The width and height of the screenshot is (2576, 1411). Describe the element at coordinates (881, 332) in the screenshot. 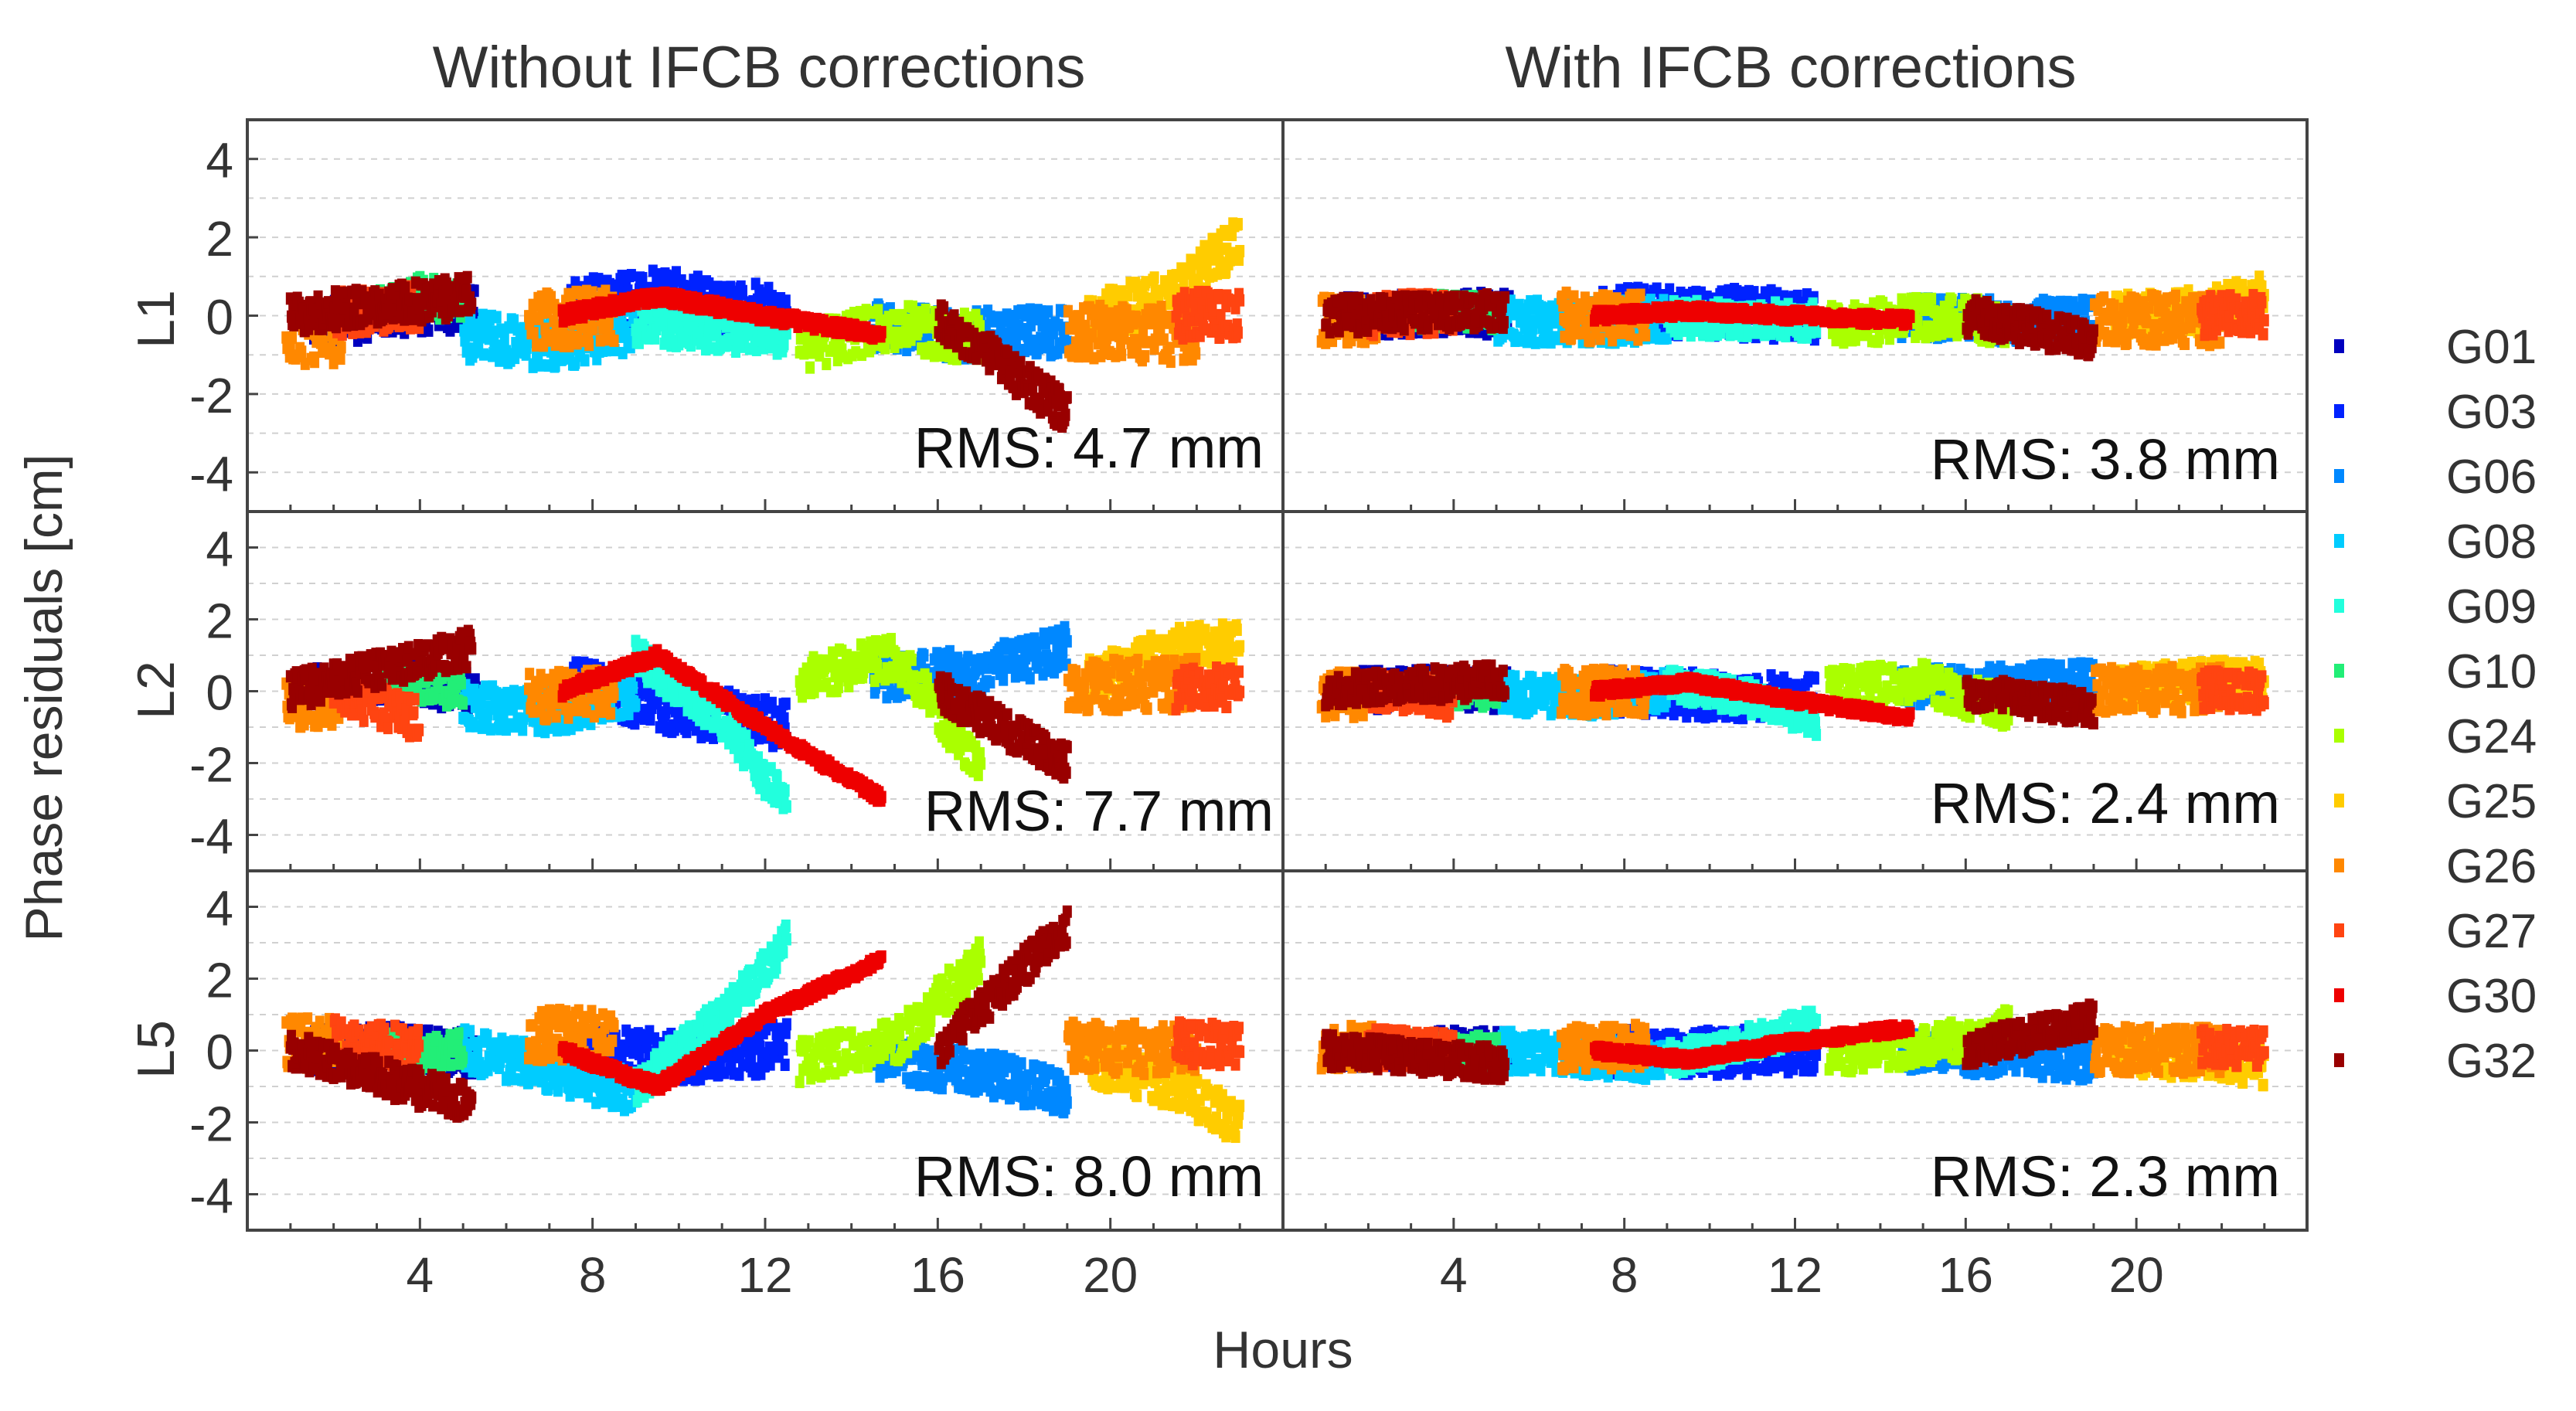

I see `point-g30` at that location.